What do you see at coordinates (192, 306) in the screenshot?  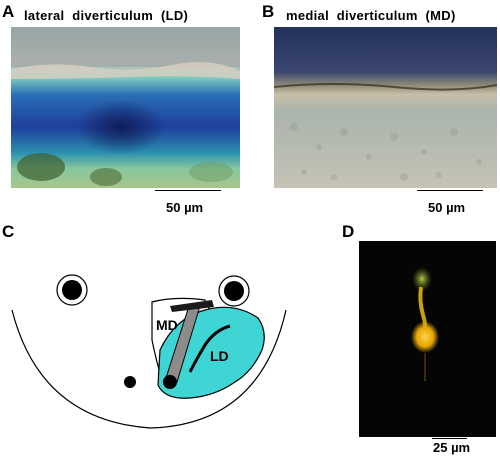 I see `md-top-band` at bounding box center [192, 306].